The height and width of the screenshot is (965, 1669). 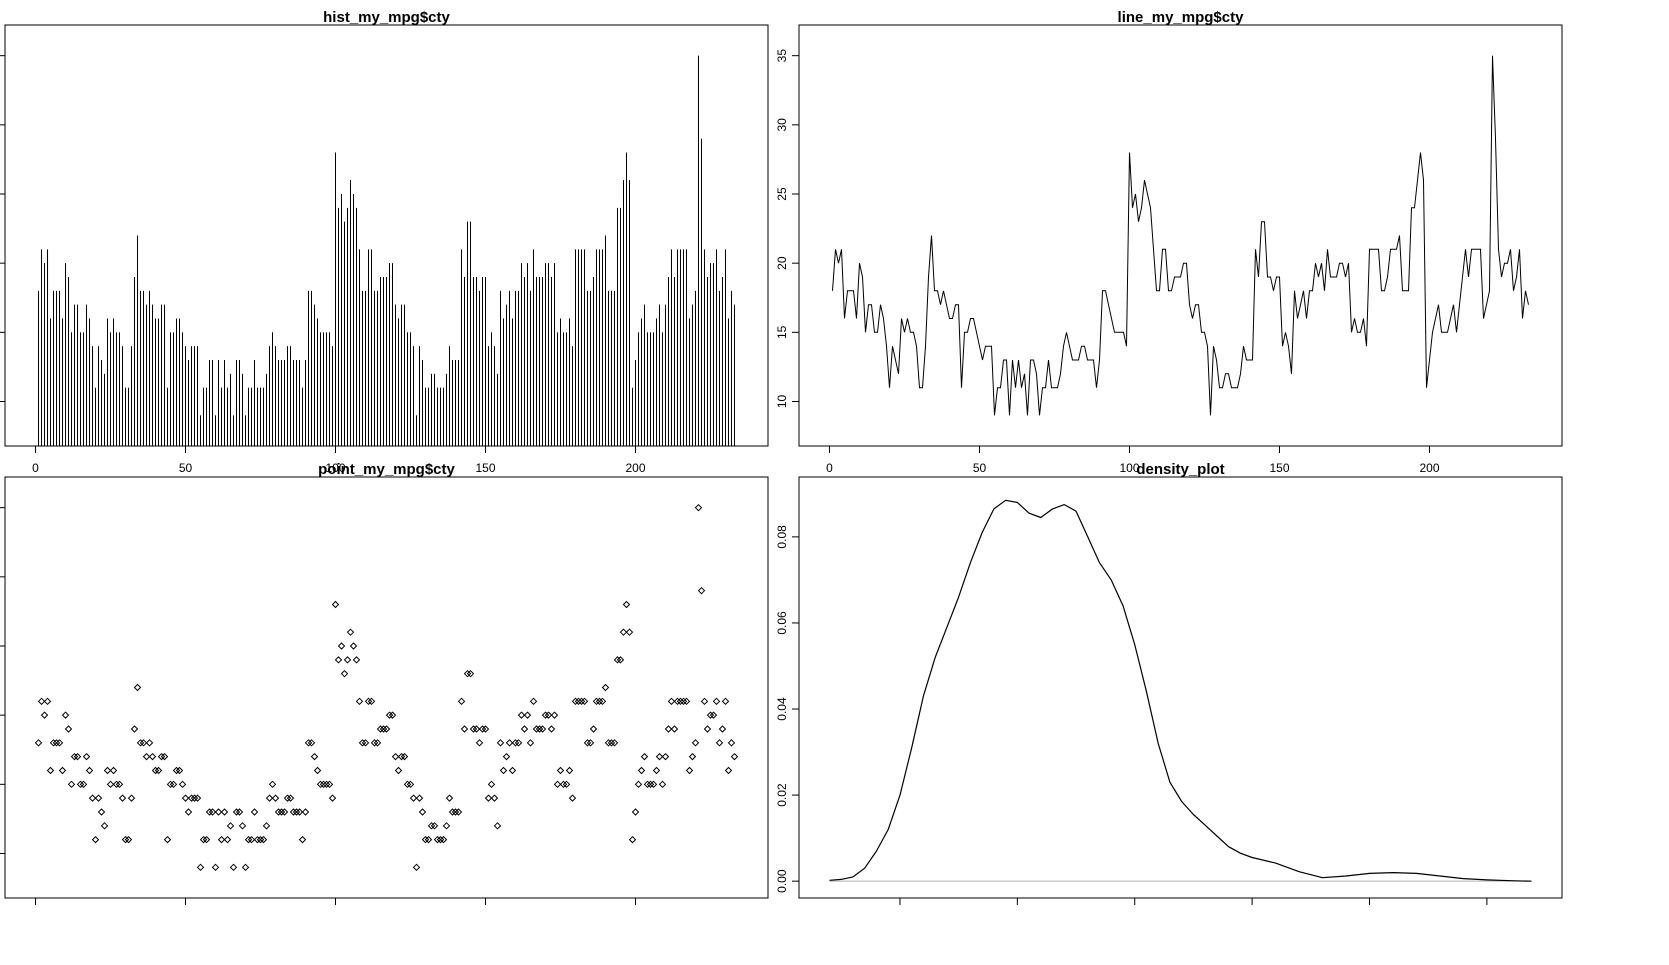 I want to click on line-x-tick-label: 200, so click(x=1429, y=468).